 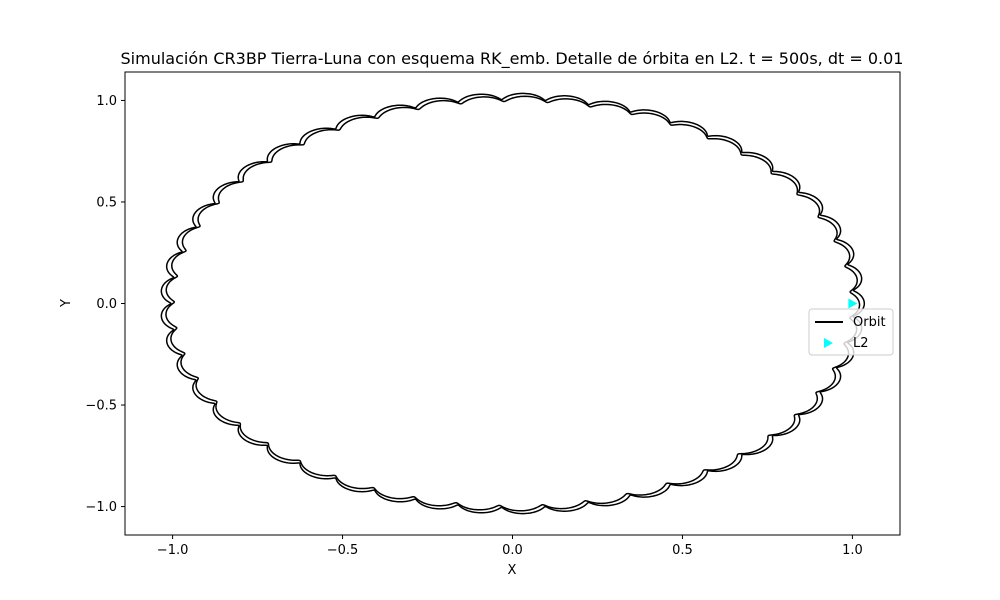 I want to click on legend: Orbit L2, so click(x=851, y=332).